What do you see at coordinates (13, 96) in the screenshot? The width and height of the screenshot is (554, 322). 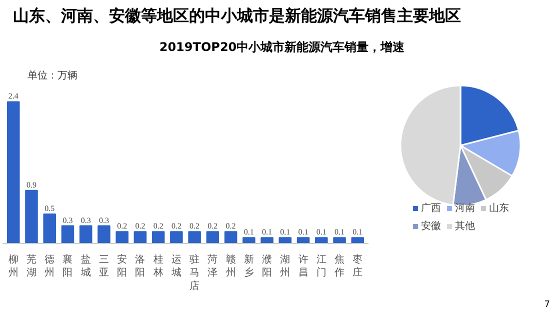 I see `data-label: 2.4` at bounding box center [13, 96].